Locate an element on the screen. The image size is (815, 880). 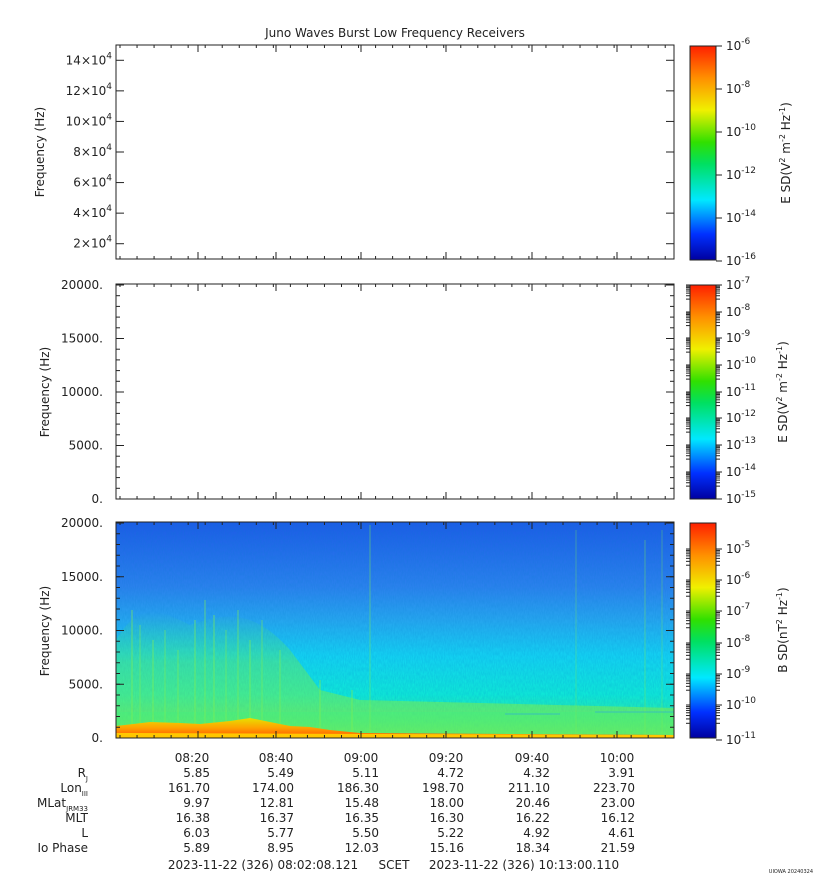
ephemeris-label: MLT is located at coordinates (76, 818).